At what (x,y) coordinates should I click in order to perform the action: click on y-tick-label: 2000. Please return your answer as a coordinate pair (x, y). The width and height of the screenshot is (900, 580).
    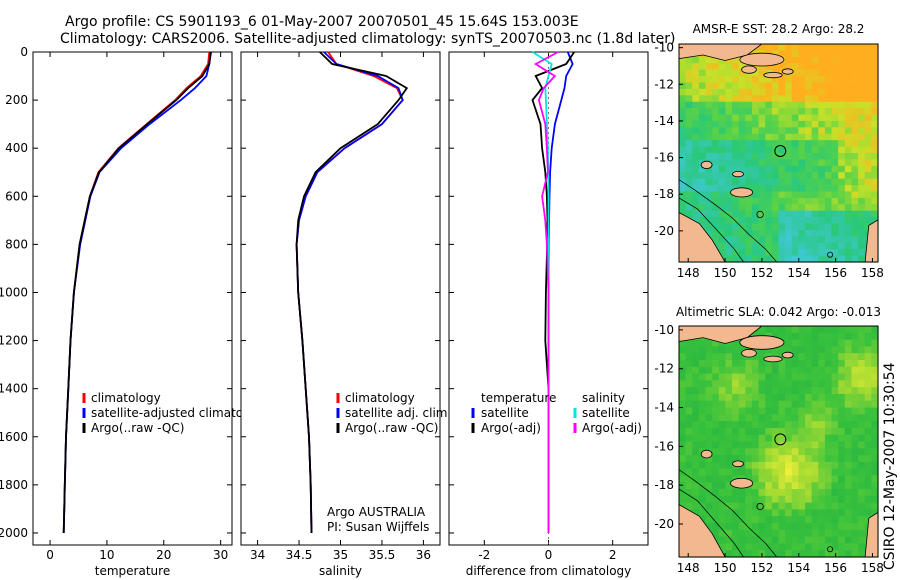
    Looking at the image, I should click on (14, 533).